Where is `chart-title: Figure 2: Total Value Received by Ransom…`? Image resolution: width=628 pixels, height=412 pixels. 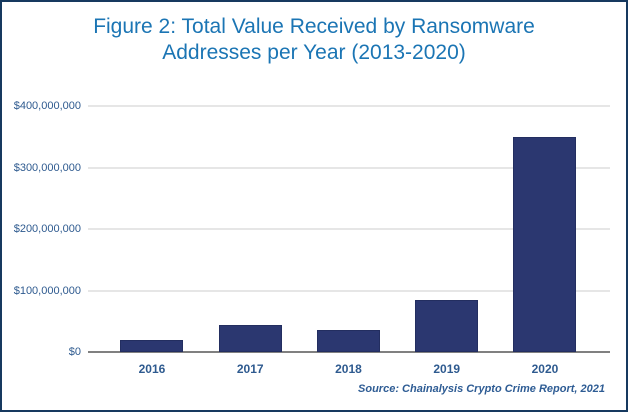
chart-title: Figure 2: Total Value Received by Ransom… is located at coordinates (314, 40).